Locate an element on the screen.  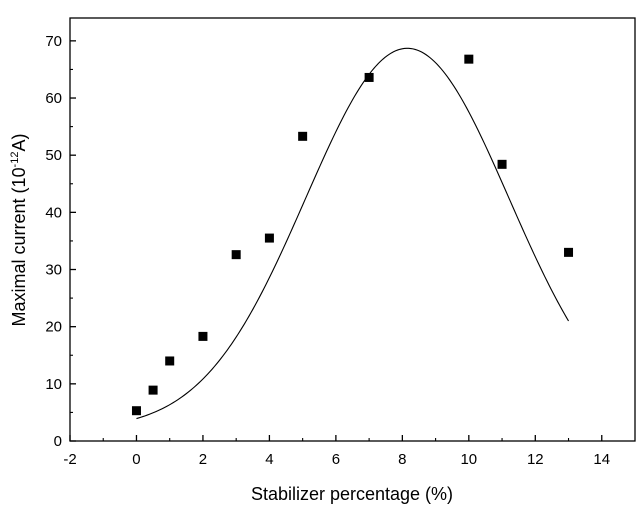
y-axis-label-superscript: -12 is located at coordinates (15, 160).